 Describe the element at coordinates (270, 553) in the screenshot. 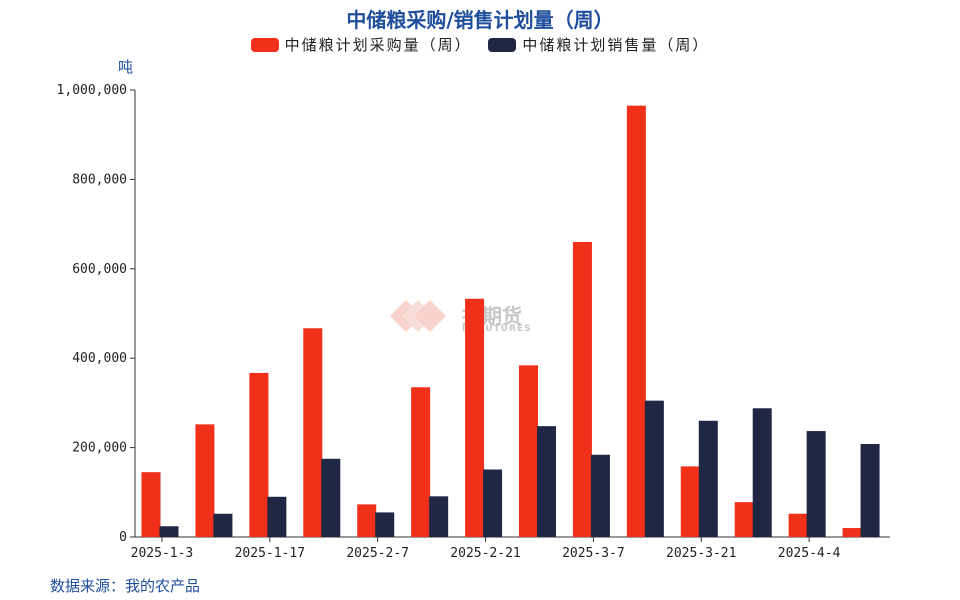

I see `x-tick-label: 2025-1-17` at that location.